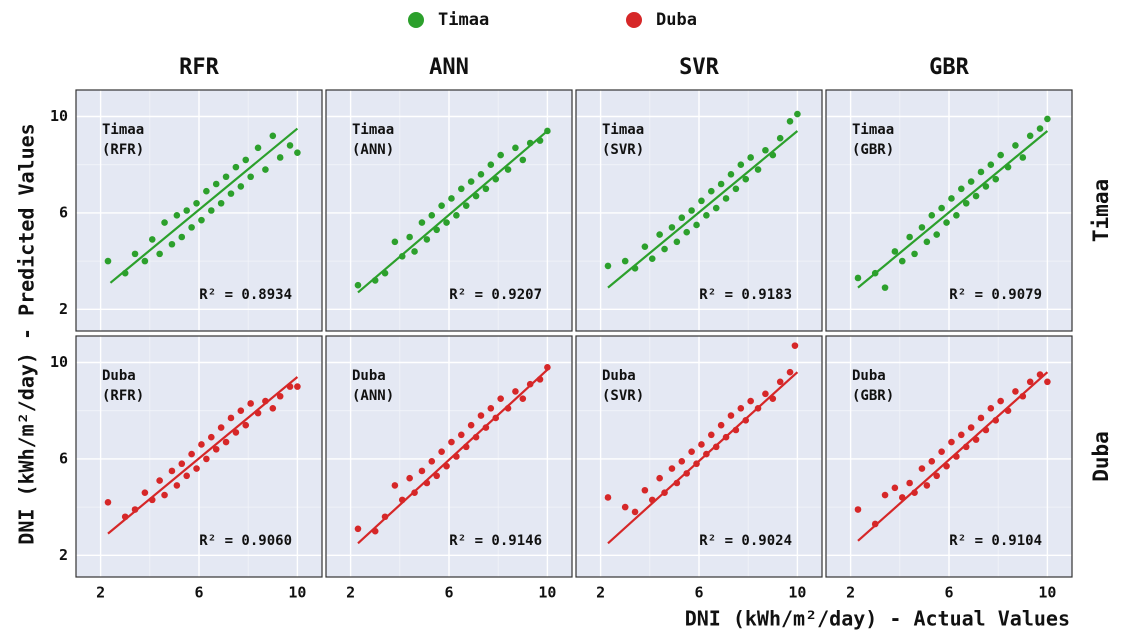  What do you see at coordinates (877, 619) in the screenshot?
I see `x-axis-title: DNI (kWh/m²/day) - Actual Values` at bounding box center [877, 619].